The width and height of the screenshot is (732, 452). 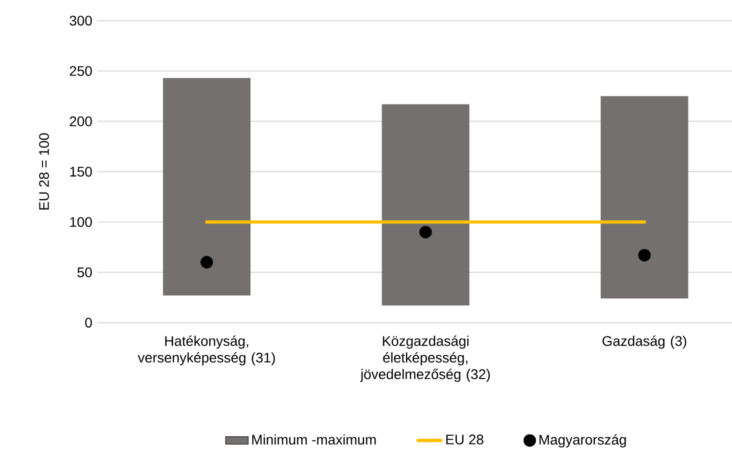 I want to click on x-tick-label: Hatékonyság, versenyképesség (31), so click(x=206, y=351).